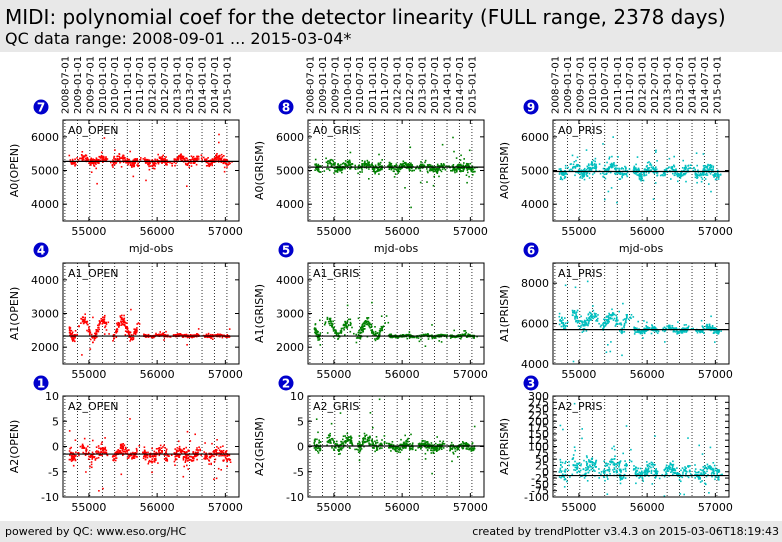  Describe the element at coordinates (157, 374) in the screenshot. I see `x-tick-label: 56000` at that location.